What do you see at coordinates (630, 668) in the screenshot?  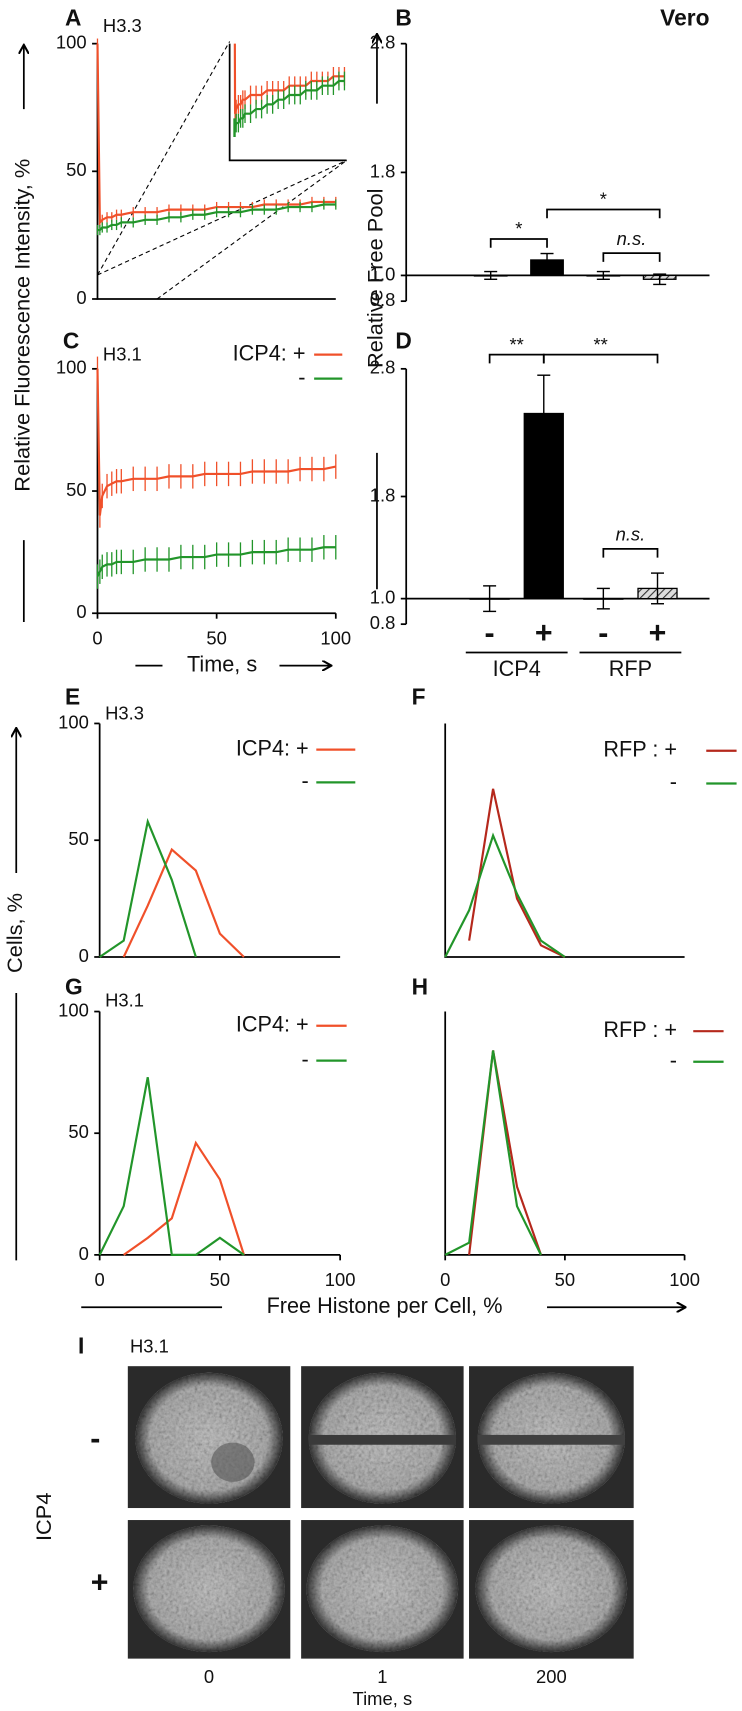 I see `group-label: RFP` at bounding box center [630, 668].